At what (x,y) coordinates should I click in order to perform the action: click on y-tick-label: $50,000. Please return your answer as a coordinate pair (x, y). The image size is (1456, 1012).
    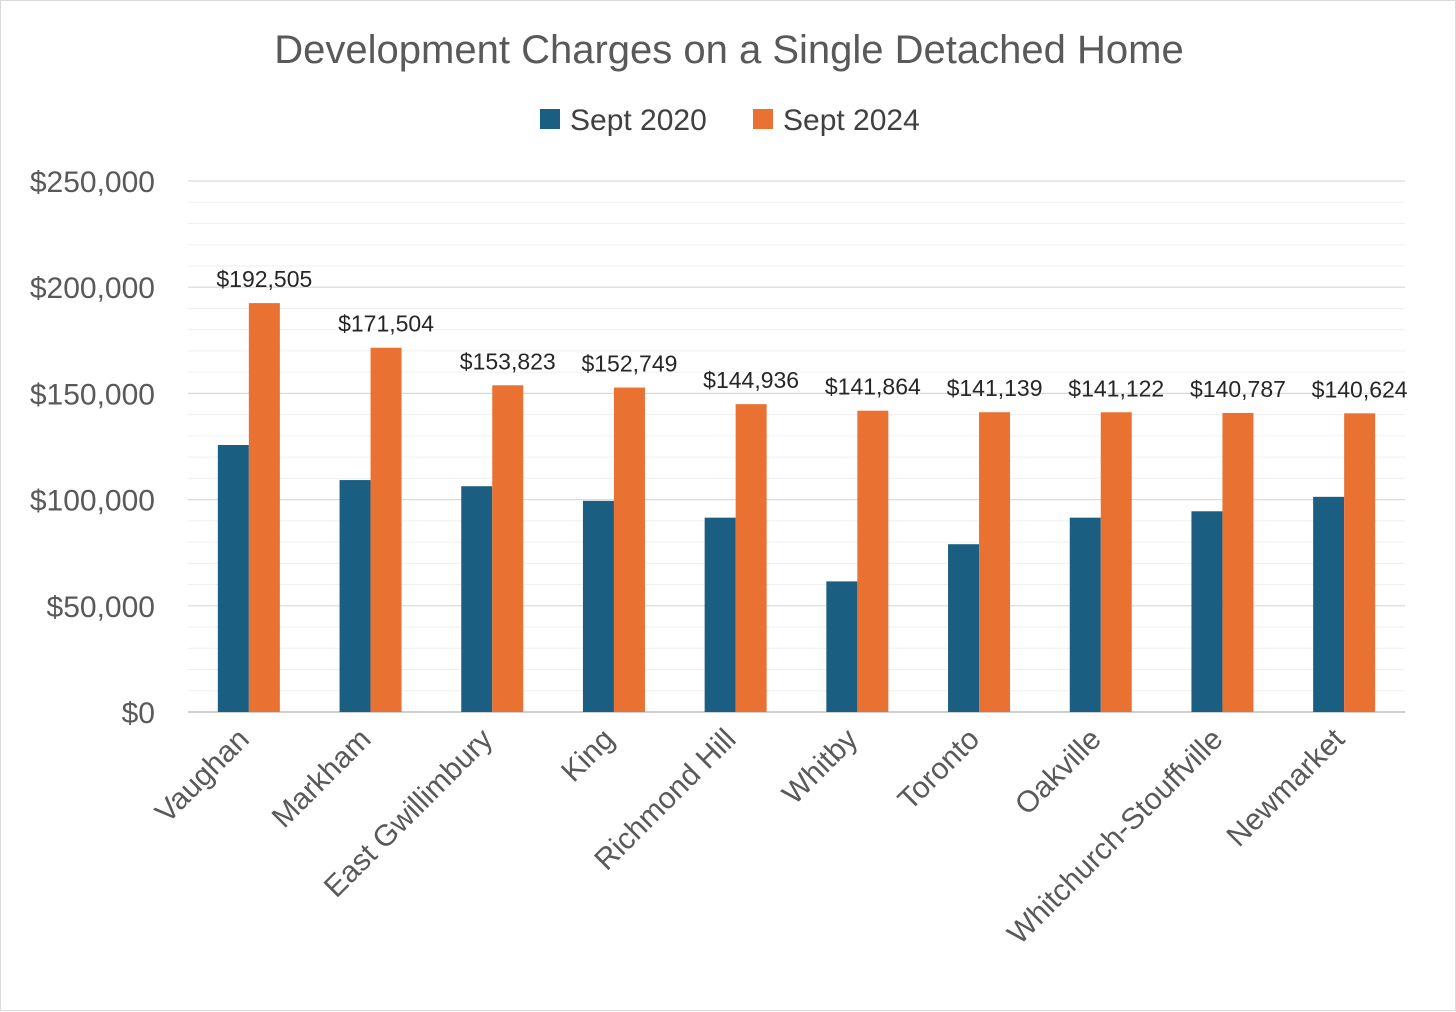
    Looking at the image, I should click on (101, 607).